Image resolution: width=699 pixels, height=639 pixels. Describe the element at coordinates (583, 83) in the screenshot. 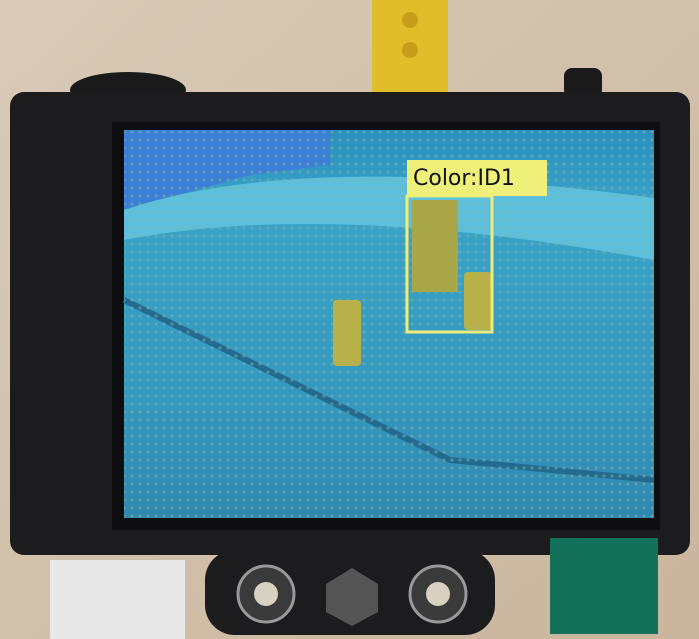

I see `button` at that location.